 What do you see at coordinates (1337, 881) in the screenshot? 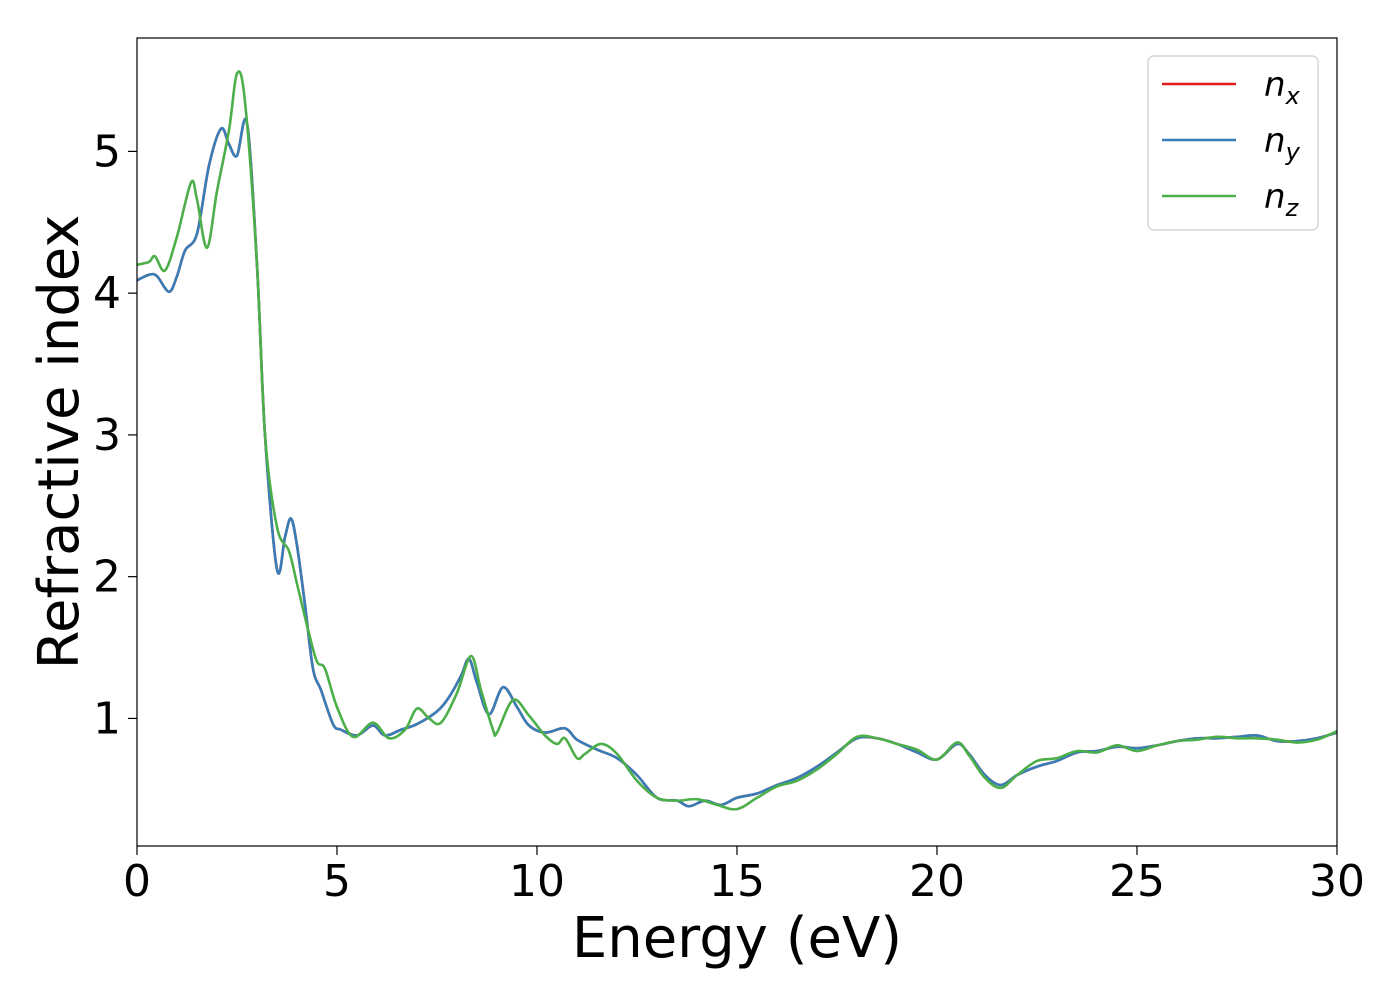
I see `x-tick-label: 30` at bounding box center [1337, 881].